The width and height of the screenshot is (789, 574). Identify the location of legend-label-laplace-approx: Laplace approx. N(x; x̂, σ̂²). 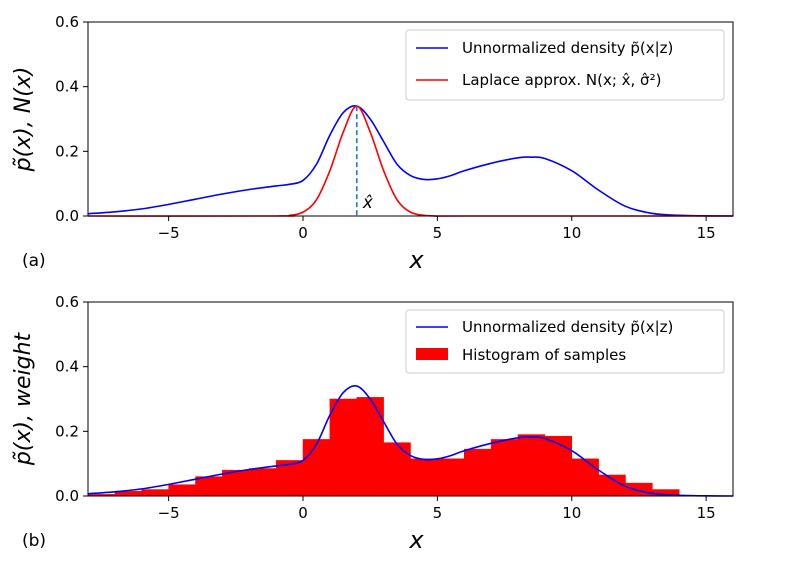
(561, 80).